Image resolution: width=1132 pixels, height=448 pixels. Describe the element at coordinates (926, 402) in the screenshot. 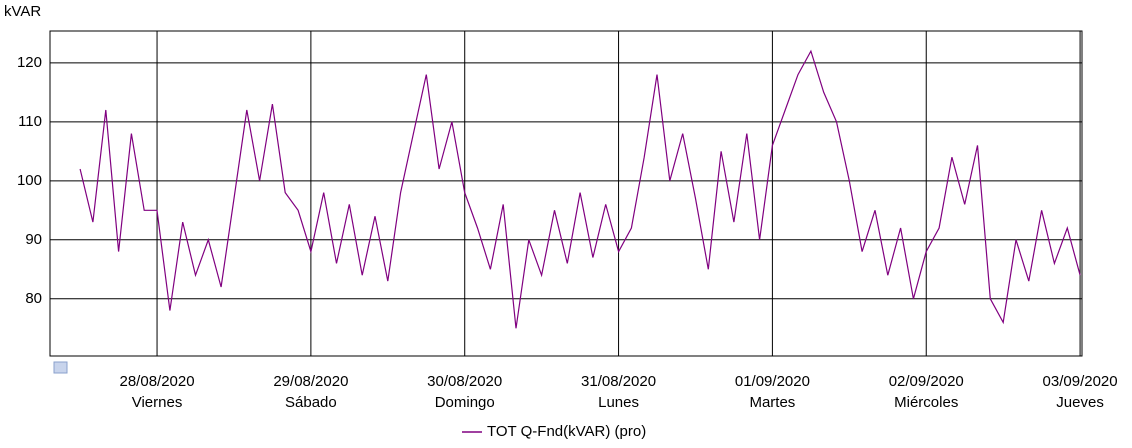

I see `x-tick-label: Miércoles` at that location.